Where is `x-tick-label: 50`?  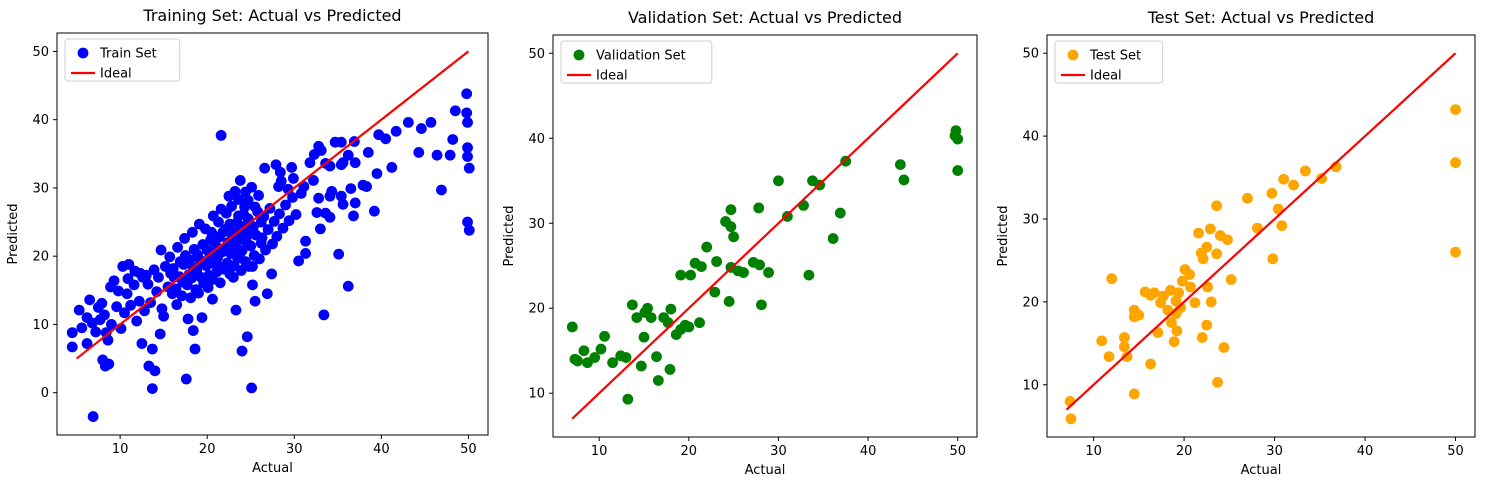 x-tick-label: 50 is located at coordinates (468, 449).